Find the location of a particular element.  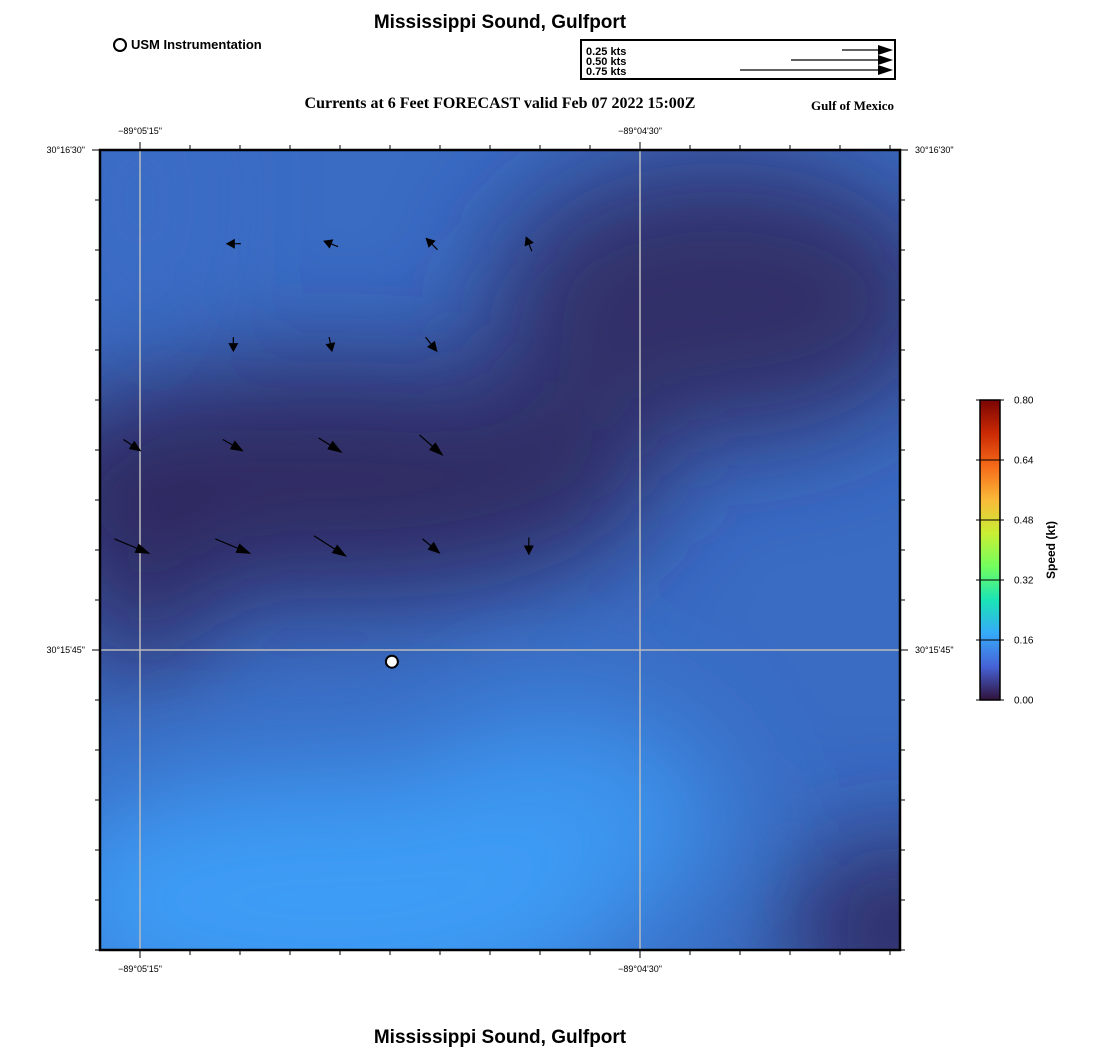

colorbar-tick-label: 0.64 is located at coordinates (1024, 461).